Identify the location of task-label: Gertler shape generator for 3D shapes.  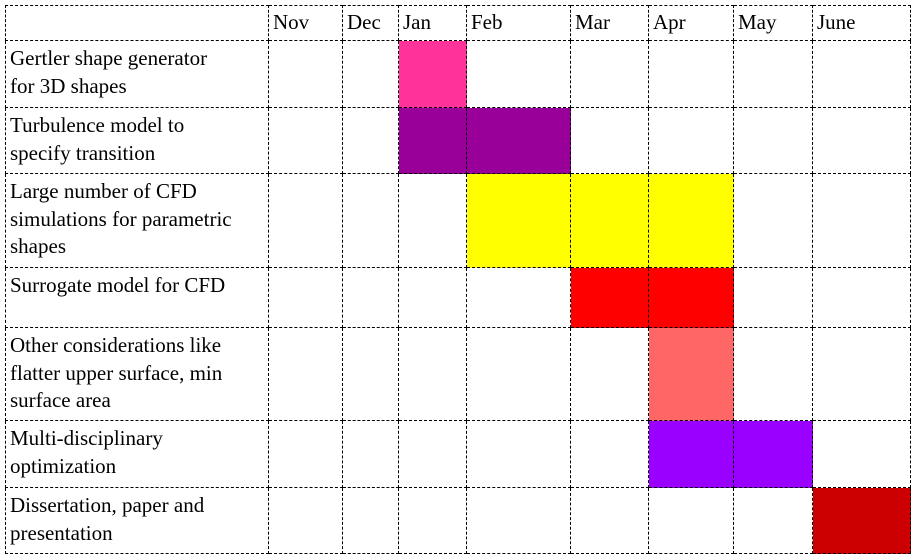
(137, 74).